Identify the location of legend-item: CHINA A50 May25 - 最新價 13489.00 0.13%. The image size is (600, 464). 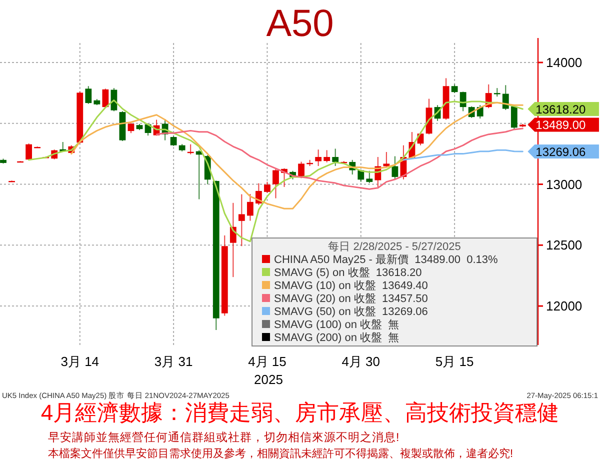
(380, 260).